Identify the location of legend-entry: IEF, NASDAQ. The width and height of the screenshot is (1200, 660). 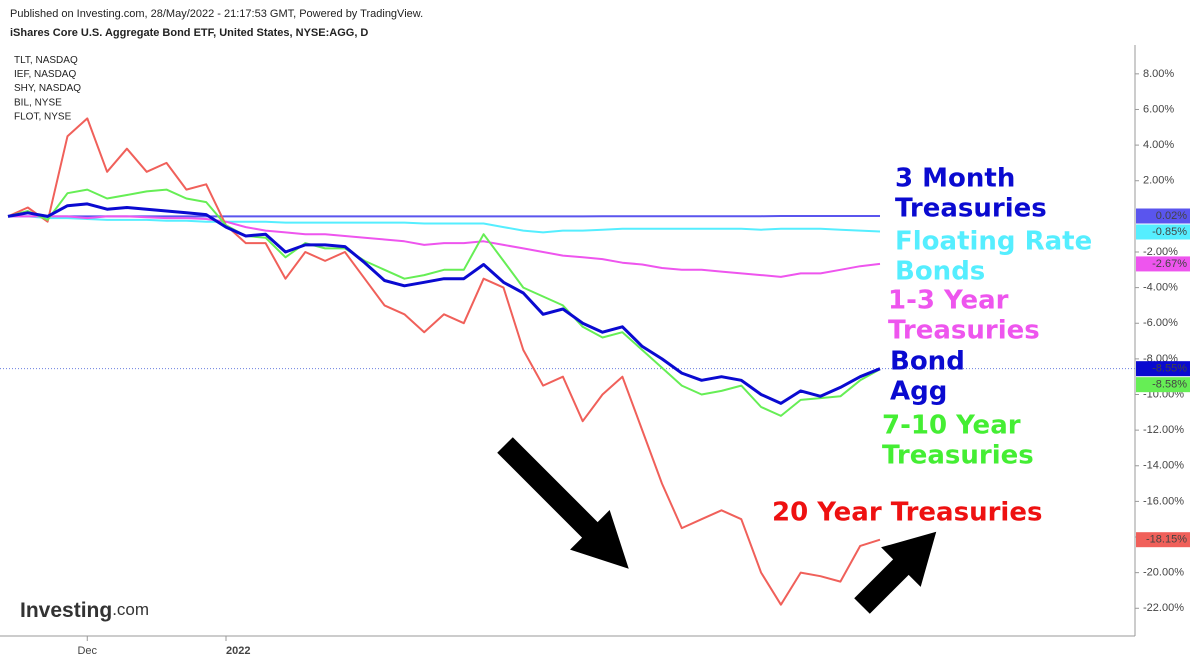
(45, 74).